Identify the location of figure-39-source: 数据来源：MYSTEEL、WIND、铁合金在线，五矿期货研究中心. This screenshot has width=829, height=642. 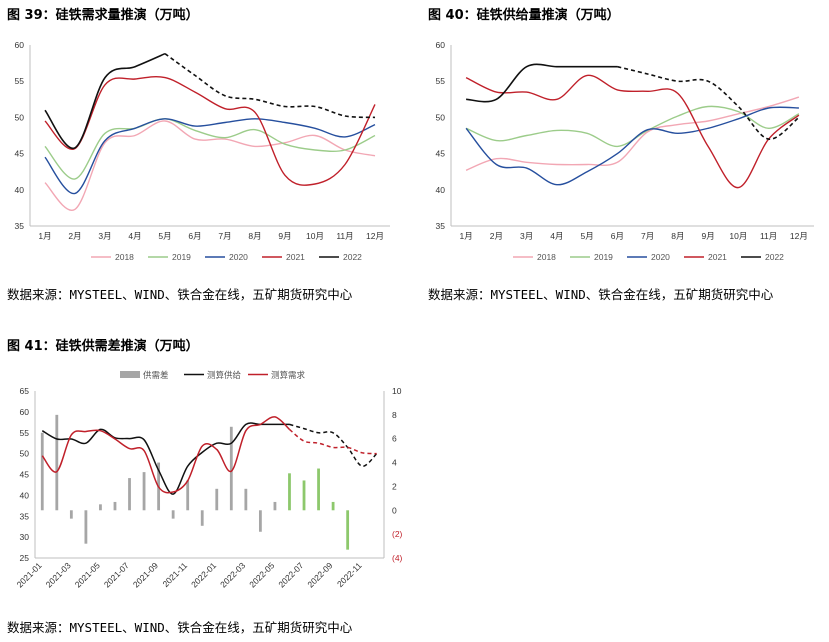
(180, 294).